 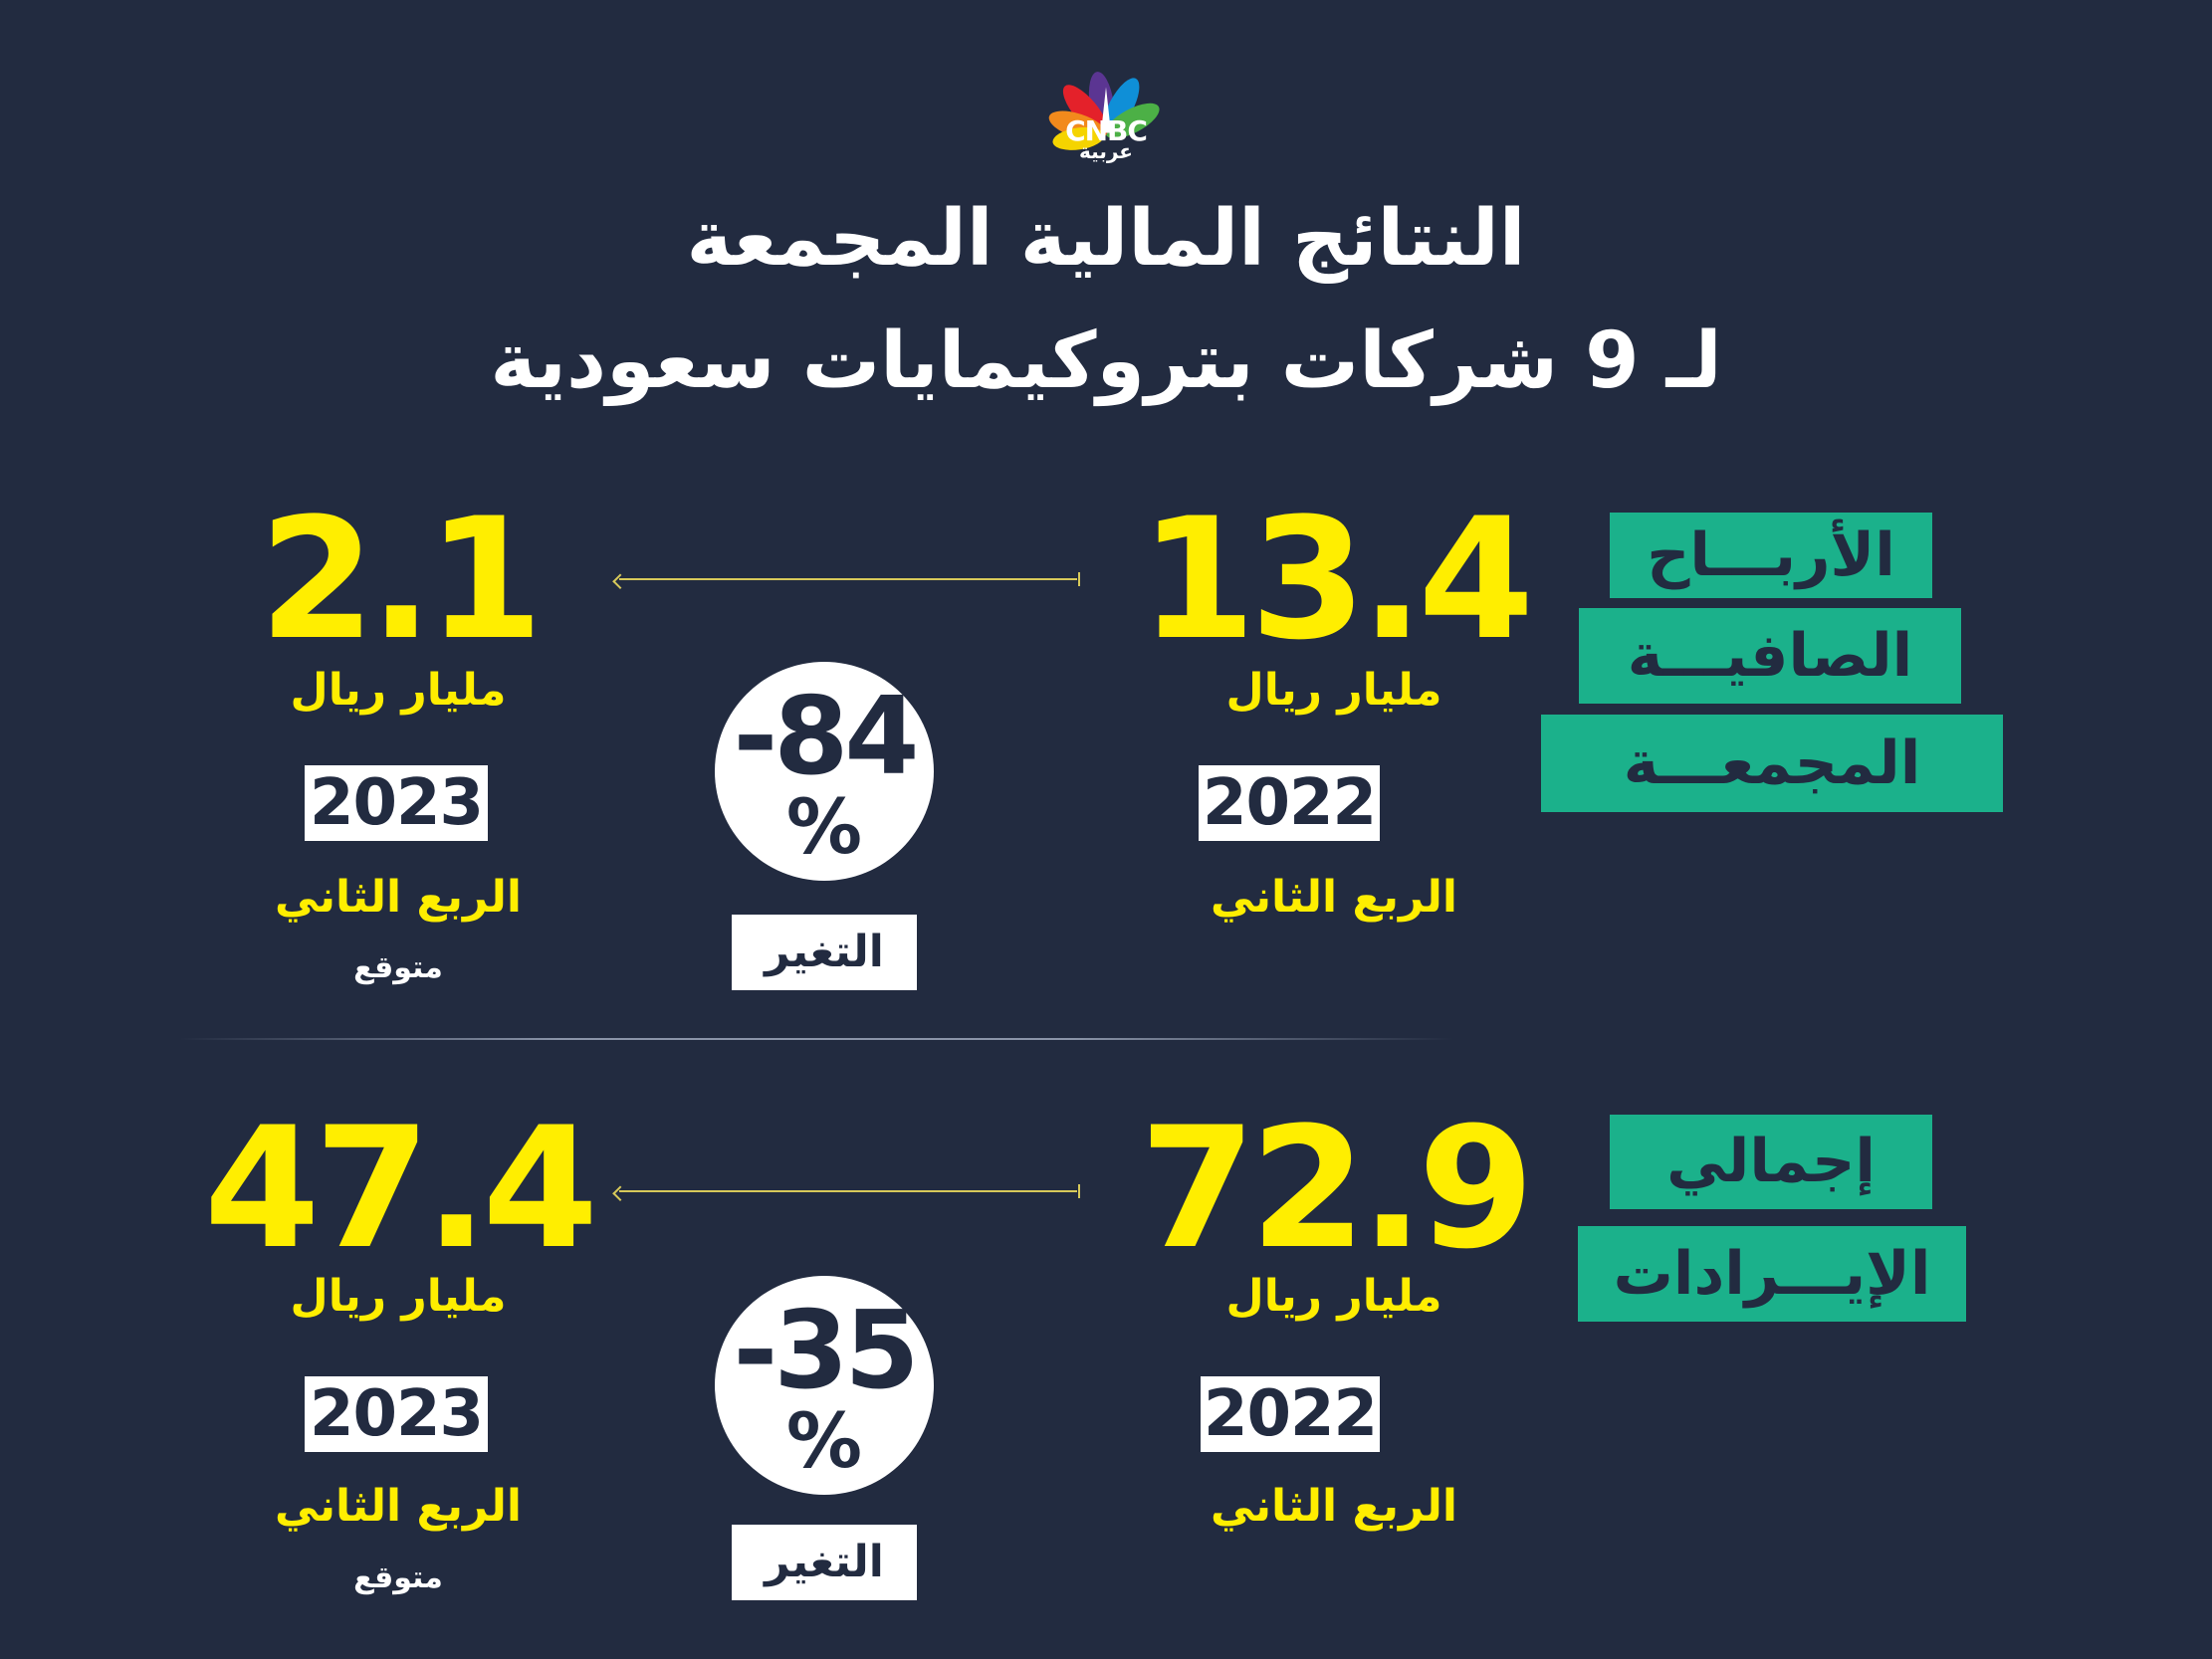 I want to click on cnbc-peacock-logo, so click(x=1104, y=111).